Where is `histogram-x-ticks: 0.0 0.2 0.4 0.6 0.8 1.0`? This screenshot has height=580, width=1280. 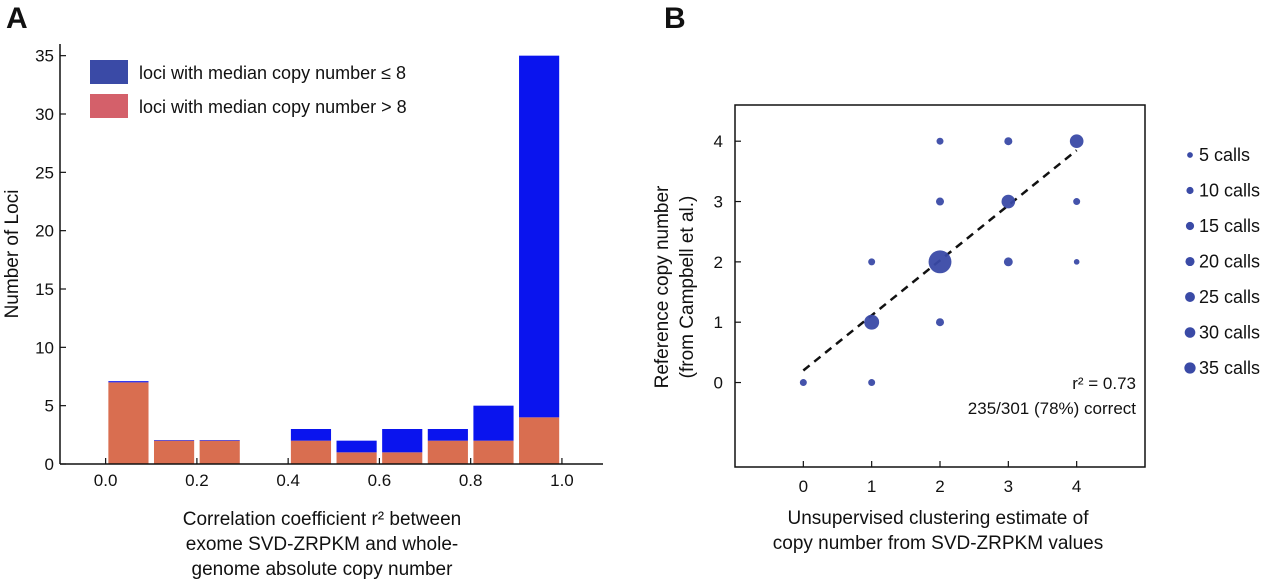
histogram-x-ticks: 0.0 0.2 0.4 0.6 0.8 1.0 is located at coordinates (334, 474).